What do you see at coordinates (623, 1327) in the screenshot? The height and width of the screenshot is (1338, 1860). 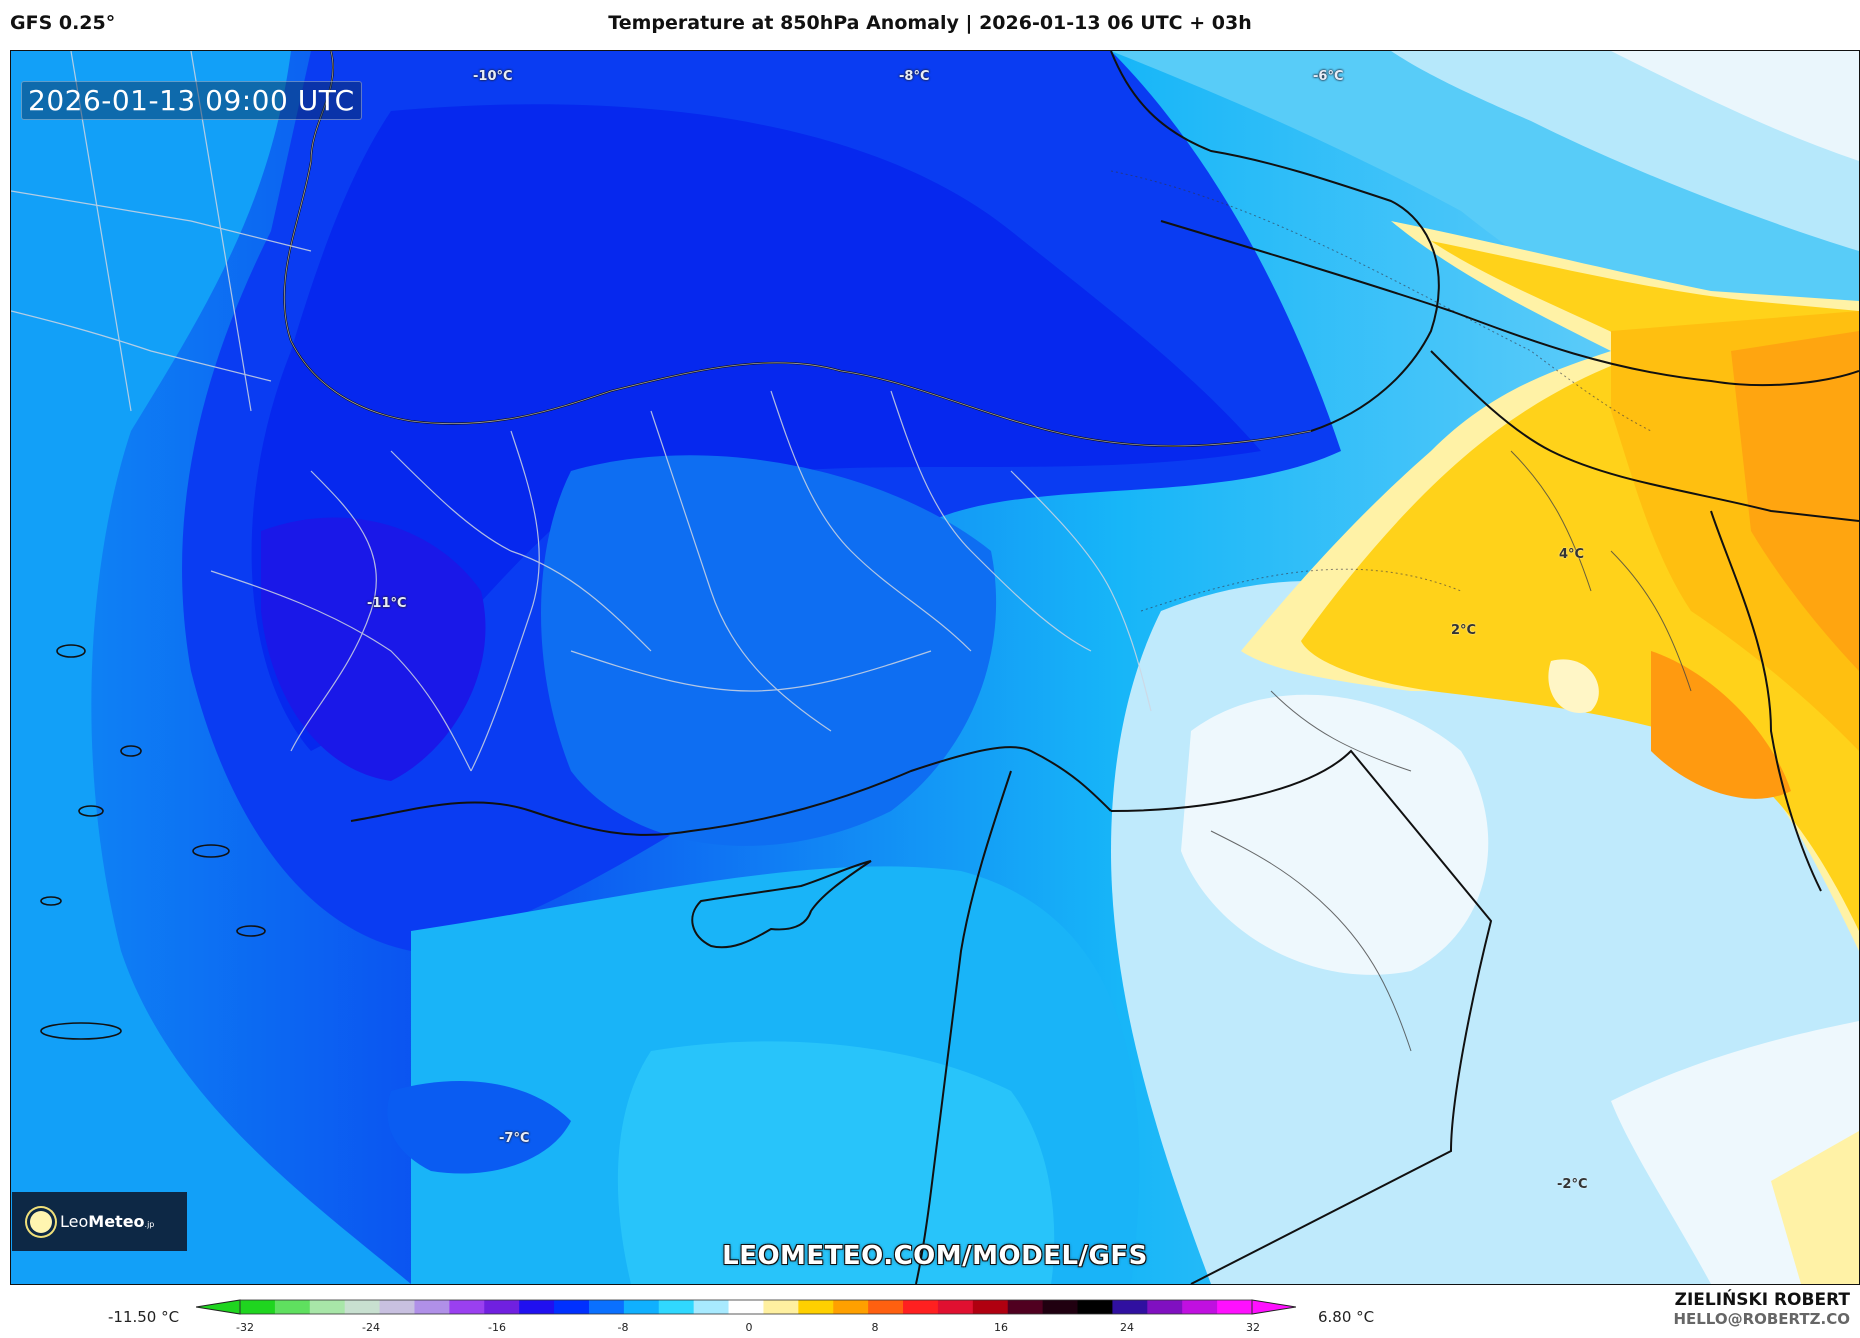 I see `colorbar-tick-label: -8` at bounding box center [623, 1327].